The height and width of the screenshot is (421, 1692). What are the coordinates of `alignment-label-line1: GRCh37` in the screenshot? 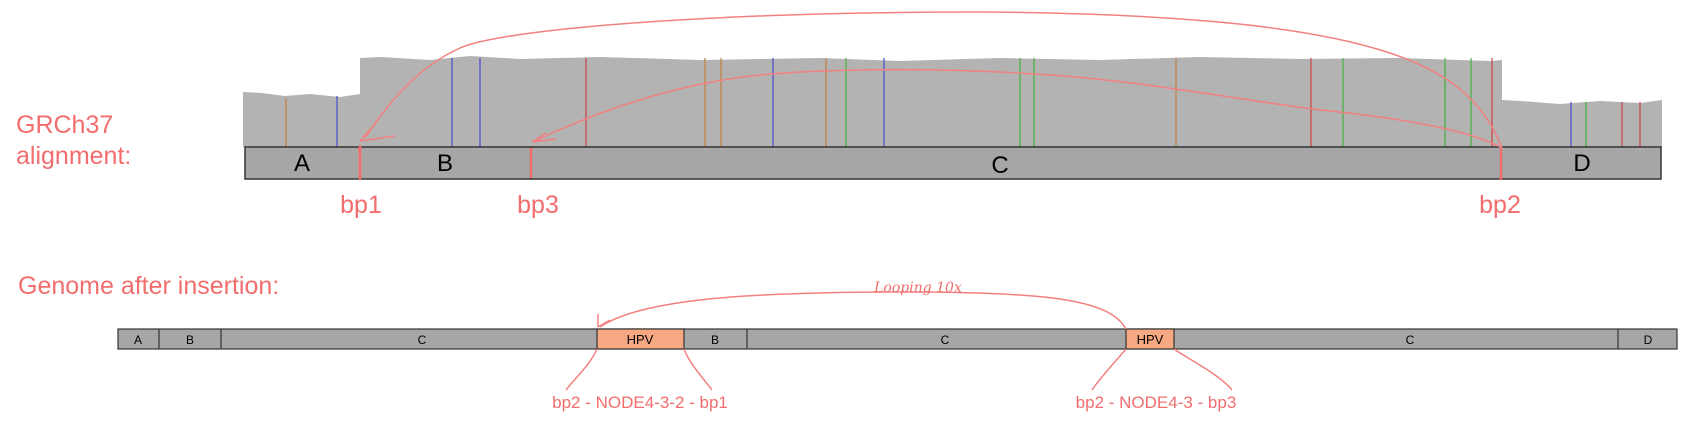 It's located at (64, 125).